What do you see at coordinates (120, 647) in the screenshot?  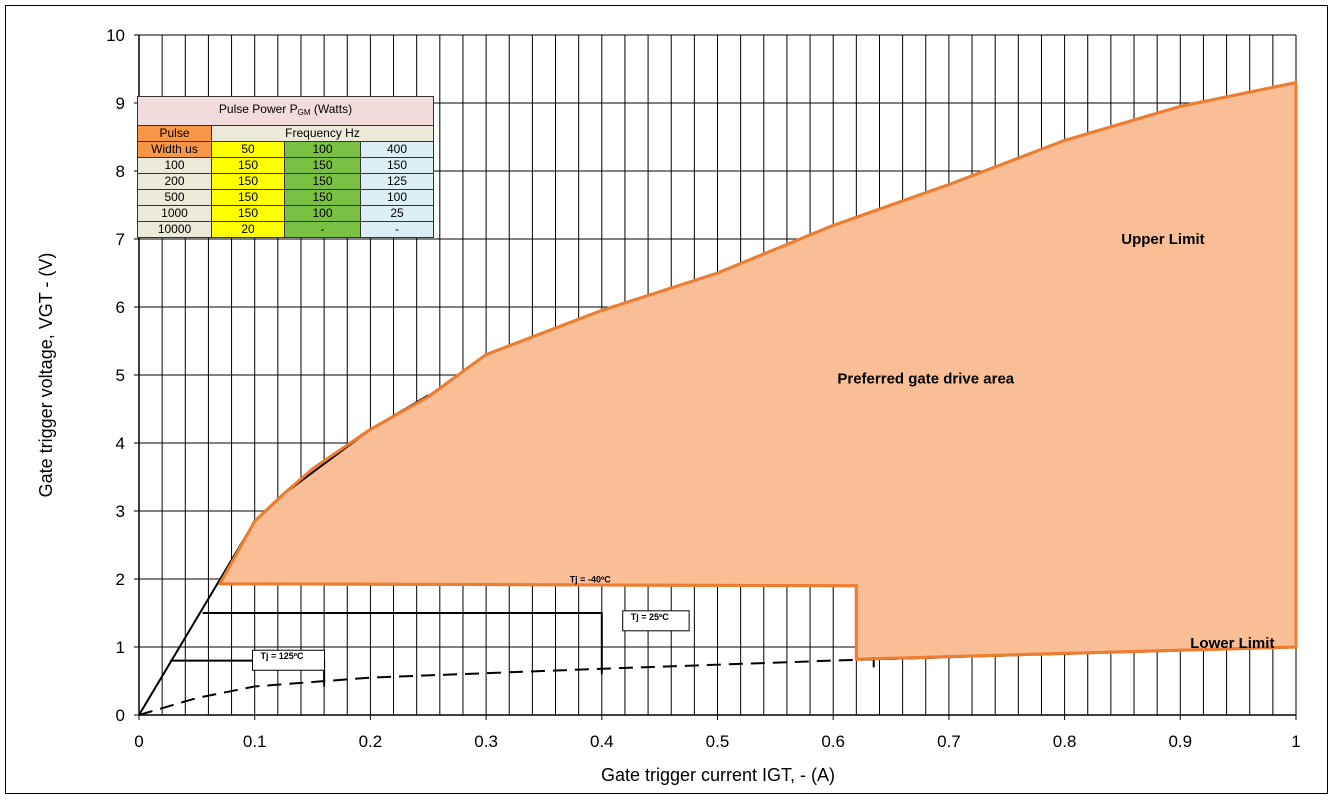 I see `y-tick-label: 1` at bounding box center [120, 647].